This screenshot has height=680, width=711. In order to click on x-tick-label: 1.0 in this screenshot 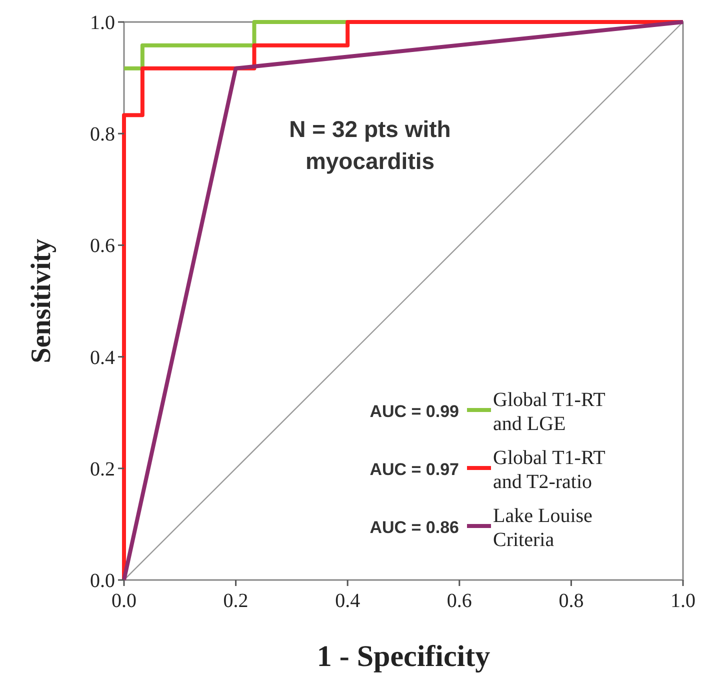, I will do `click(683, 601)`.